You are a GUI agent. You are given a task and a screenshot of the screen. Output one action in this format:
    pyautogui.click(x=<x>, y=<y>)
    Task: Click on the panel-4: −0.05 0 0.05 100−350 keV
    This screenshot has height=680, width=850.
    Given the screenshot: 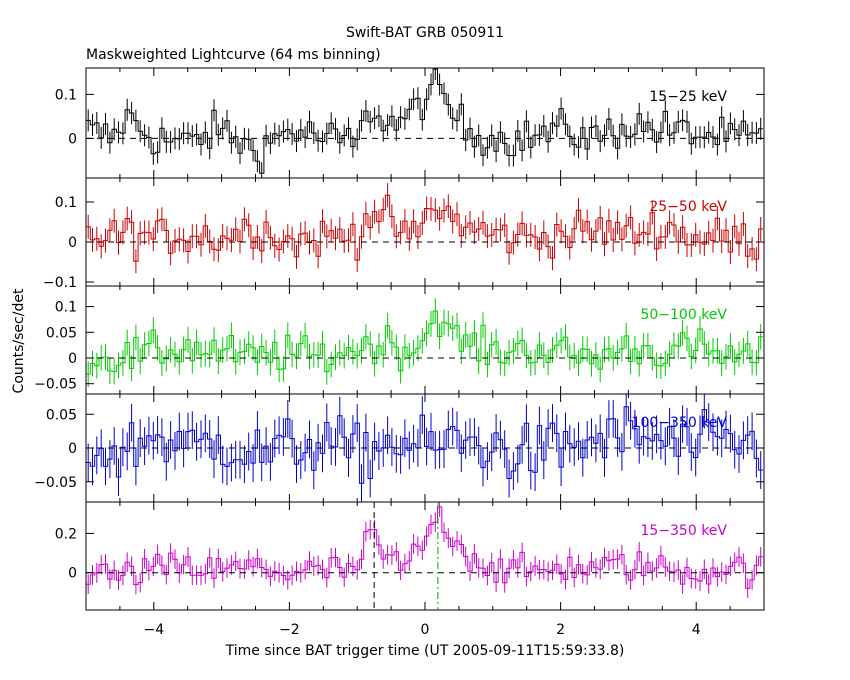 What is the action you would take?
    pyautogui.click(x=399, y=448)
    